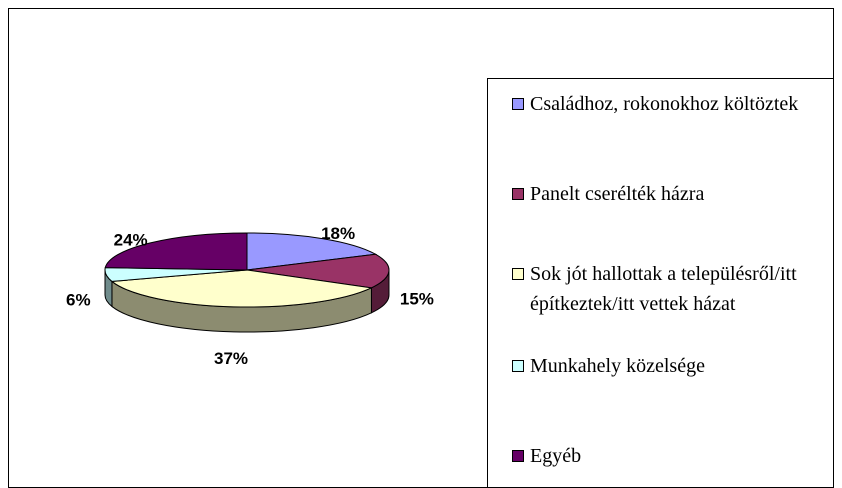 This screenshot has height=488, width=842. What do you see at coordinates (617, 194) in the screenshot?
I see `legend-label: Panelt cserélték házra` at bounding box center [617, 194].